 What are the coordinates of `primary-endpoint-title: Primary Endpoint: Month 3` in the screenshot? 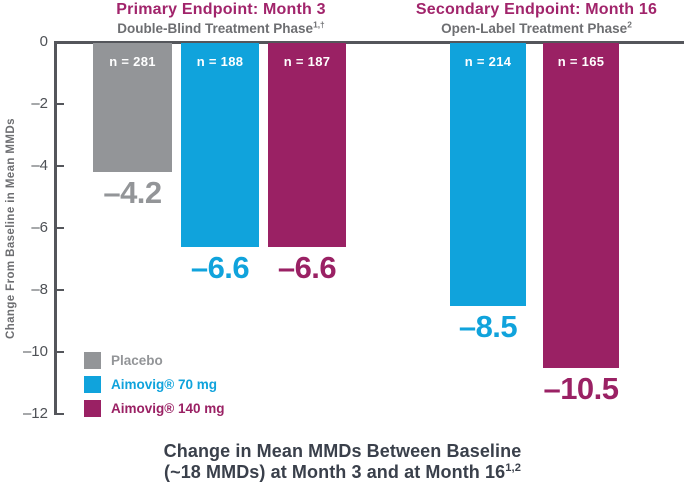 It's located at (221, 9).